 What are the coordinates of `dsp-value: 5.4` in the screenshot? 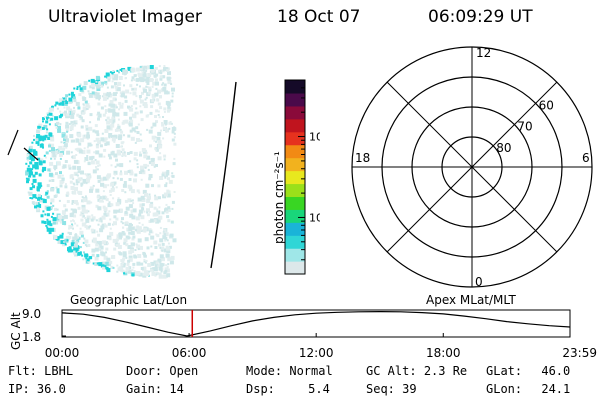 It's located at (319, 389).